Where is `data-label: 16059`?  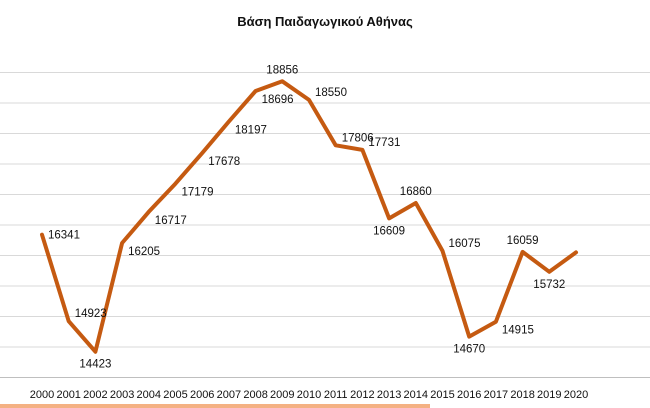 data-label: 16059 is located at coordinates (523, 241).